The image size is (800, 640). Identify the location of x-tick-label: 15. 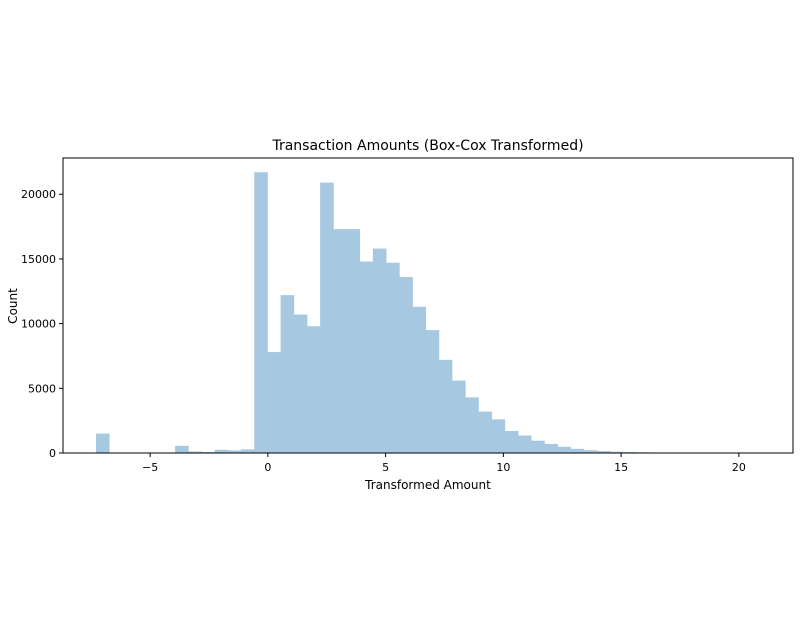
(621, 467).